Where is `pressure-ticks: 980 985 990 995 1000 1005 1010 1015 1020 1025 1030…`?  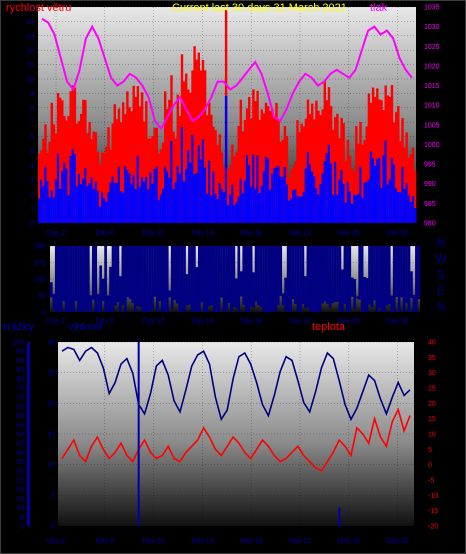
pressure-ticks: 980 985 990 995 1000 1005 1010 1015 1020 1025 1030… is located at coordinates (432, 116).